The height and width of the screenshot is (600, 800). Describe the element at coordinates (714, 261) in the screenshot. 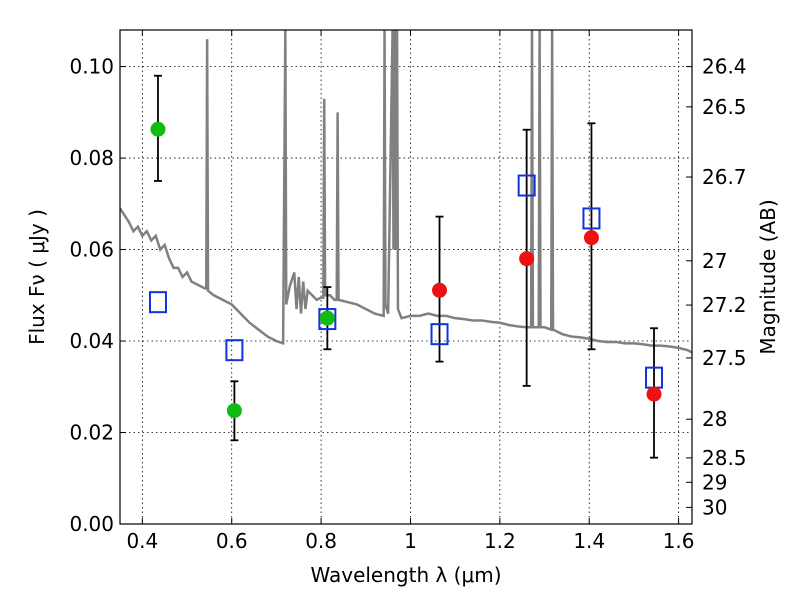

I see `right-tick-label: 27` at that location.